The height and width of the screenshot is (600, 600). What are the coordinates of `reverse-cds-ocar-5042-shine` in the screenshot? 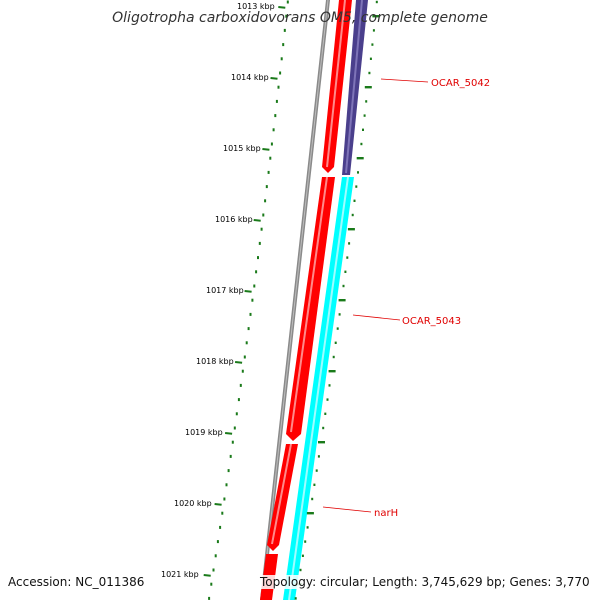 It's located at (354, 87).